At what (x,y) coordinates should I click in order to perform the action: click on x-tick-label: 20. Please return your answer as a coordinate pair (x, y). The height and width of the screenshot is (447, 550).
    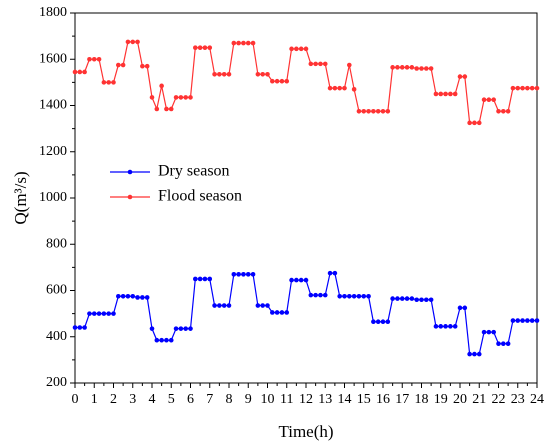
    Looking at the image, I should click on (460, 399).